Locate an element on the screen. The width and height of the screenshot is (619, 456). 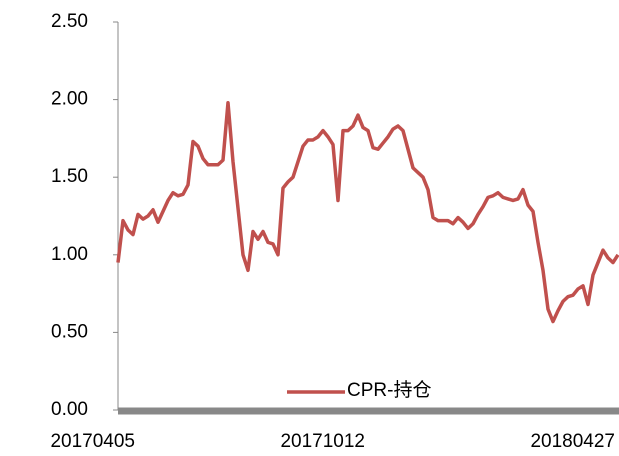
y-tick-label: 2.00 is located at coordinates (69, 99).